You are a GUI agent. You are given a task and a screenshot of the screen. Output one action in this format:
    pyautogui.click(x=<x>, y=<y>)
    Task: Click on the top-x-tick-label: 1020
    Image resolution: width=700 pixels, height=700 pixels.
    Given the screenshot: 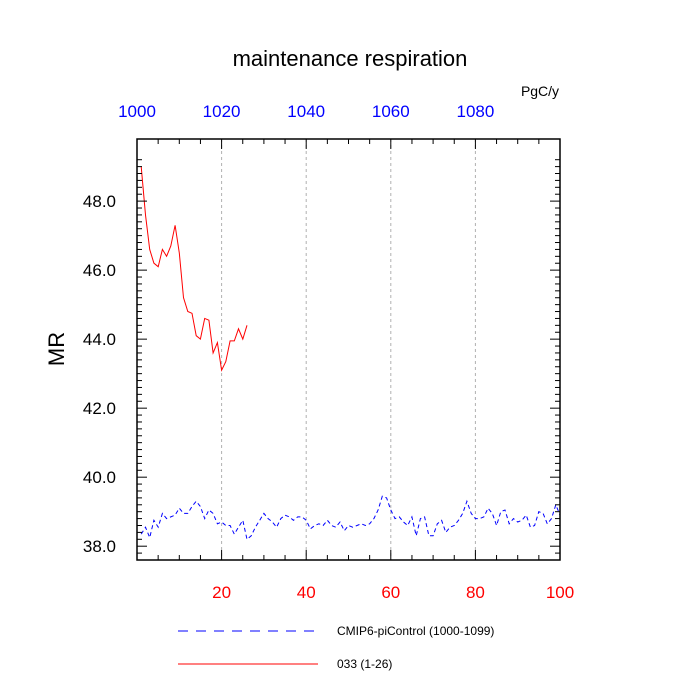 What is the action you would take?
    pyautogui.click(x=222, y=111)
    